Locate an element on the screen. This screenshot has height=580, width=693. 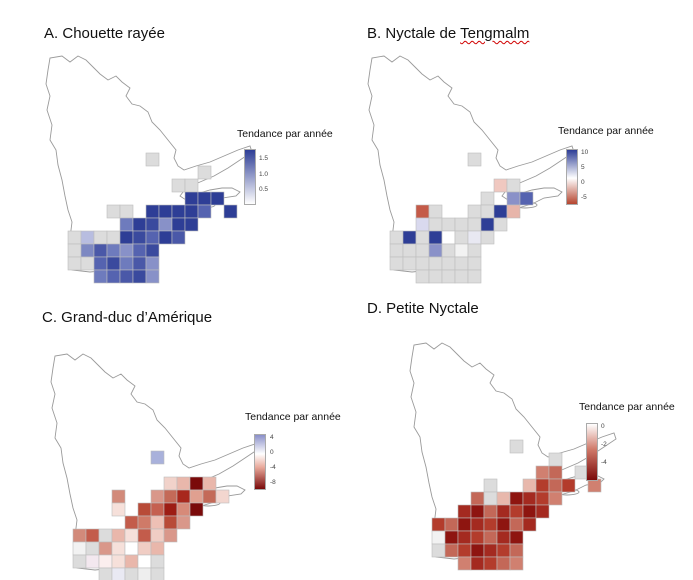
species-name: Nyctale de is located at coordinates (423, 33).